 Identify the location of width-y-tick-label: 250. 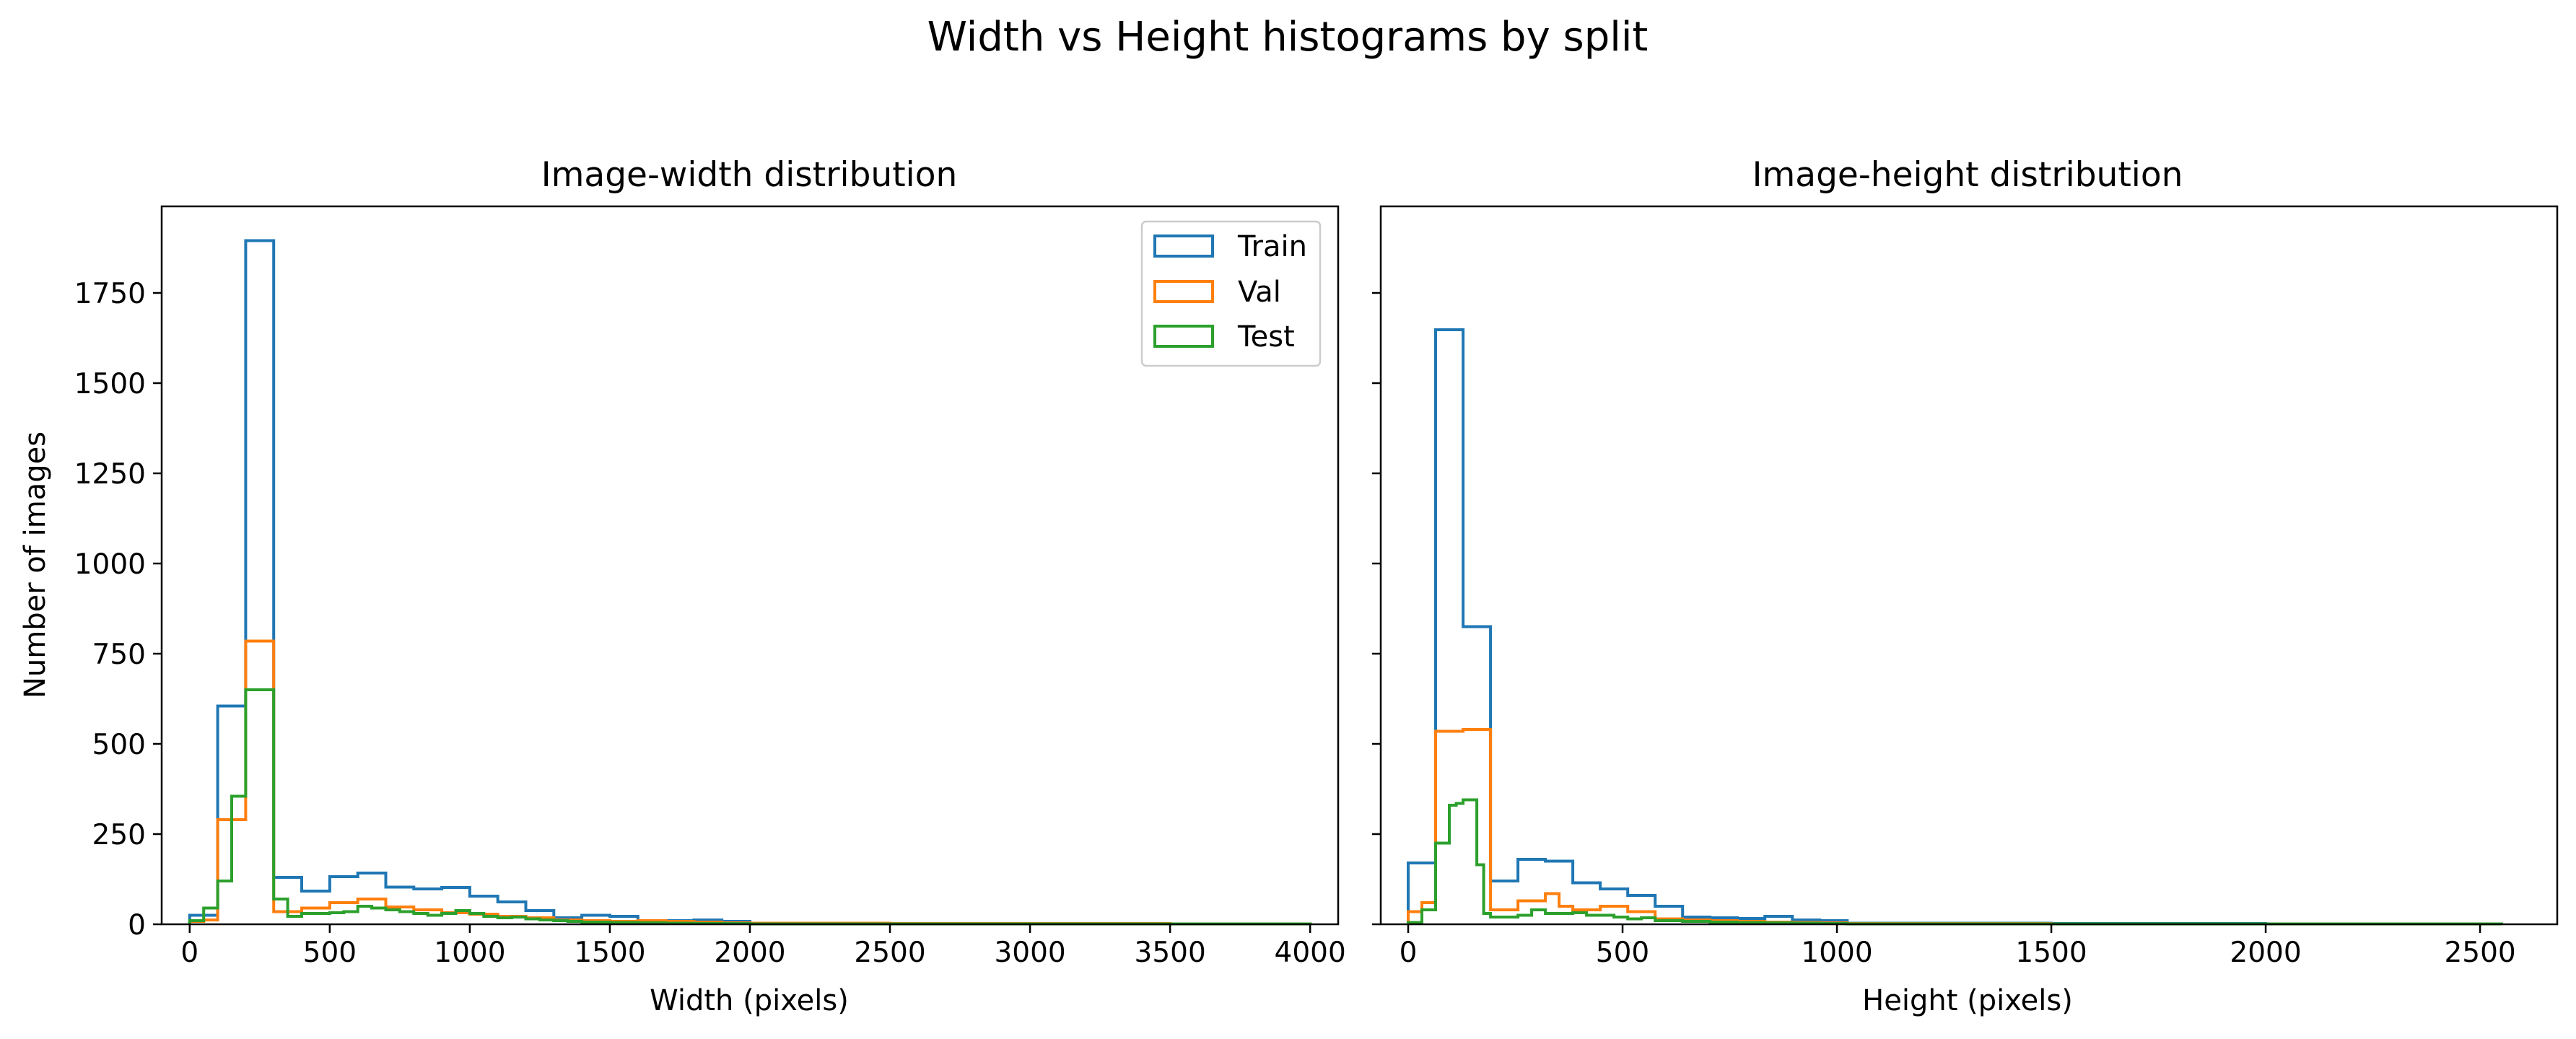
(119, 835).